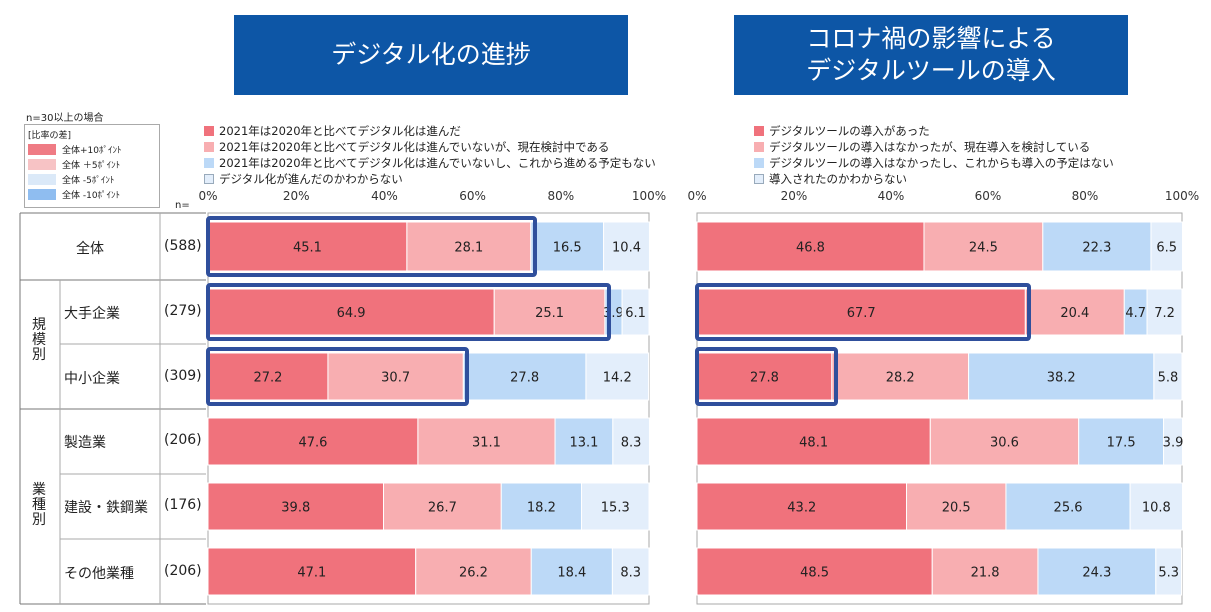 Image resolution: width=1211 pixels, height=612 pixels. Describe the element at coordinates (74, 164) in the screenshot. I see `diff-key-item: 全体 ＋5ﾎﾟｲﾝﾄ` at that location.